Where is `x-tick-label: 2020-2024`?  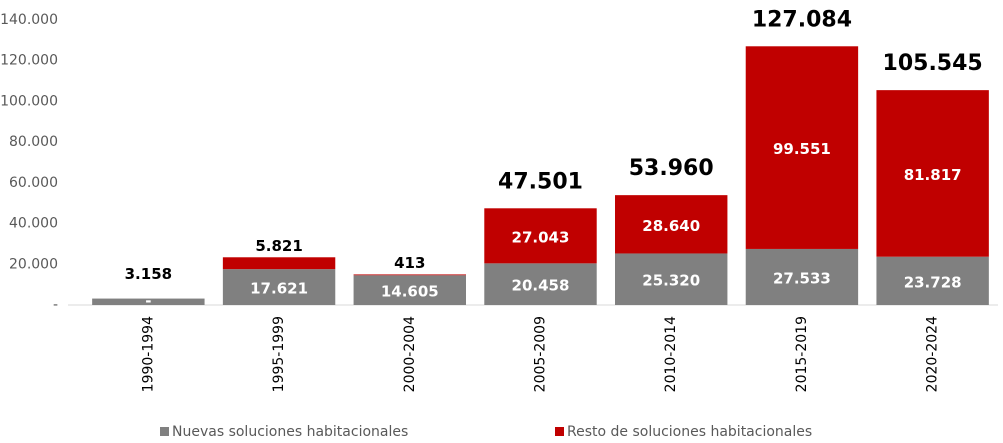 x-tick-label: 2020-2024 is located at coordinates (933, 354).